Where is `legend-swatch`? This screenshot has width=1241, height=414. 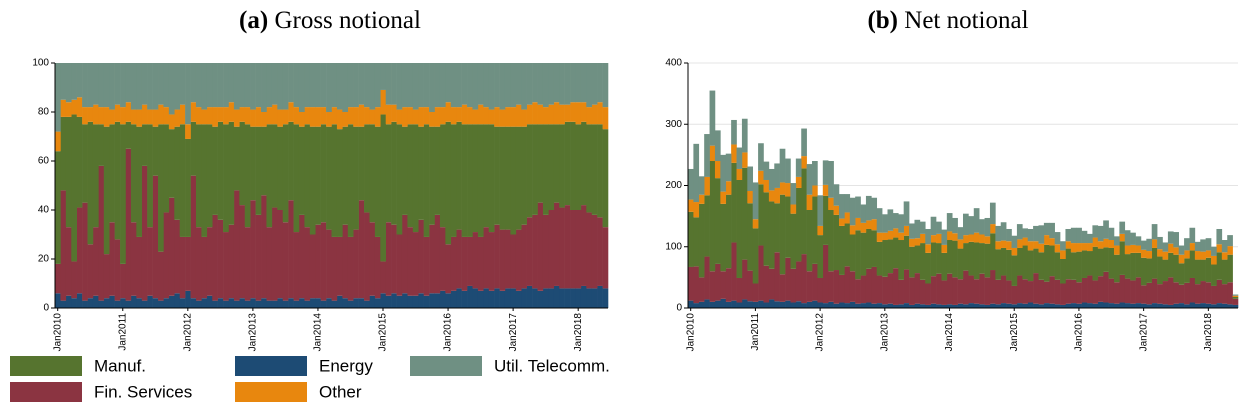 legend-swatch is located at coordinates (46, 392).